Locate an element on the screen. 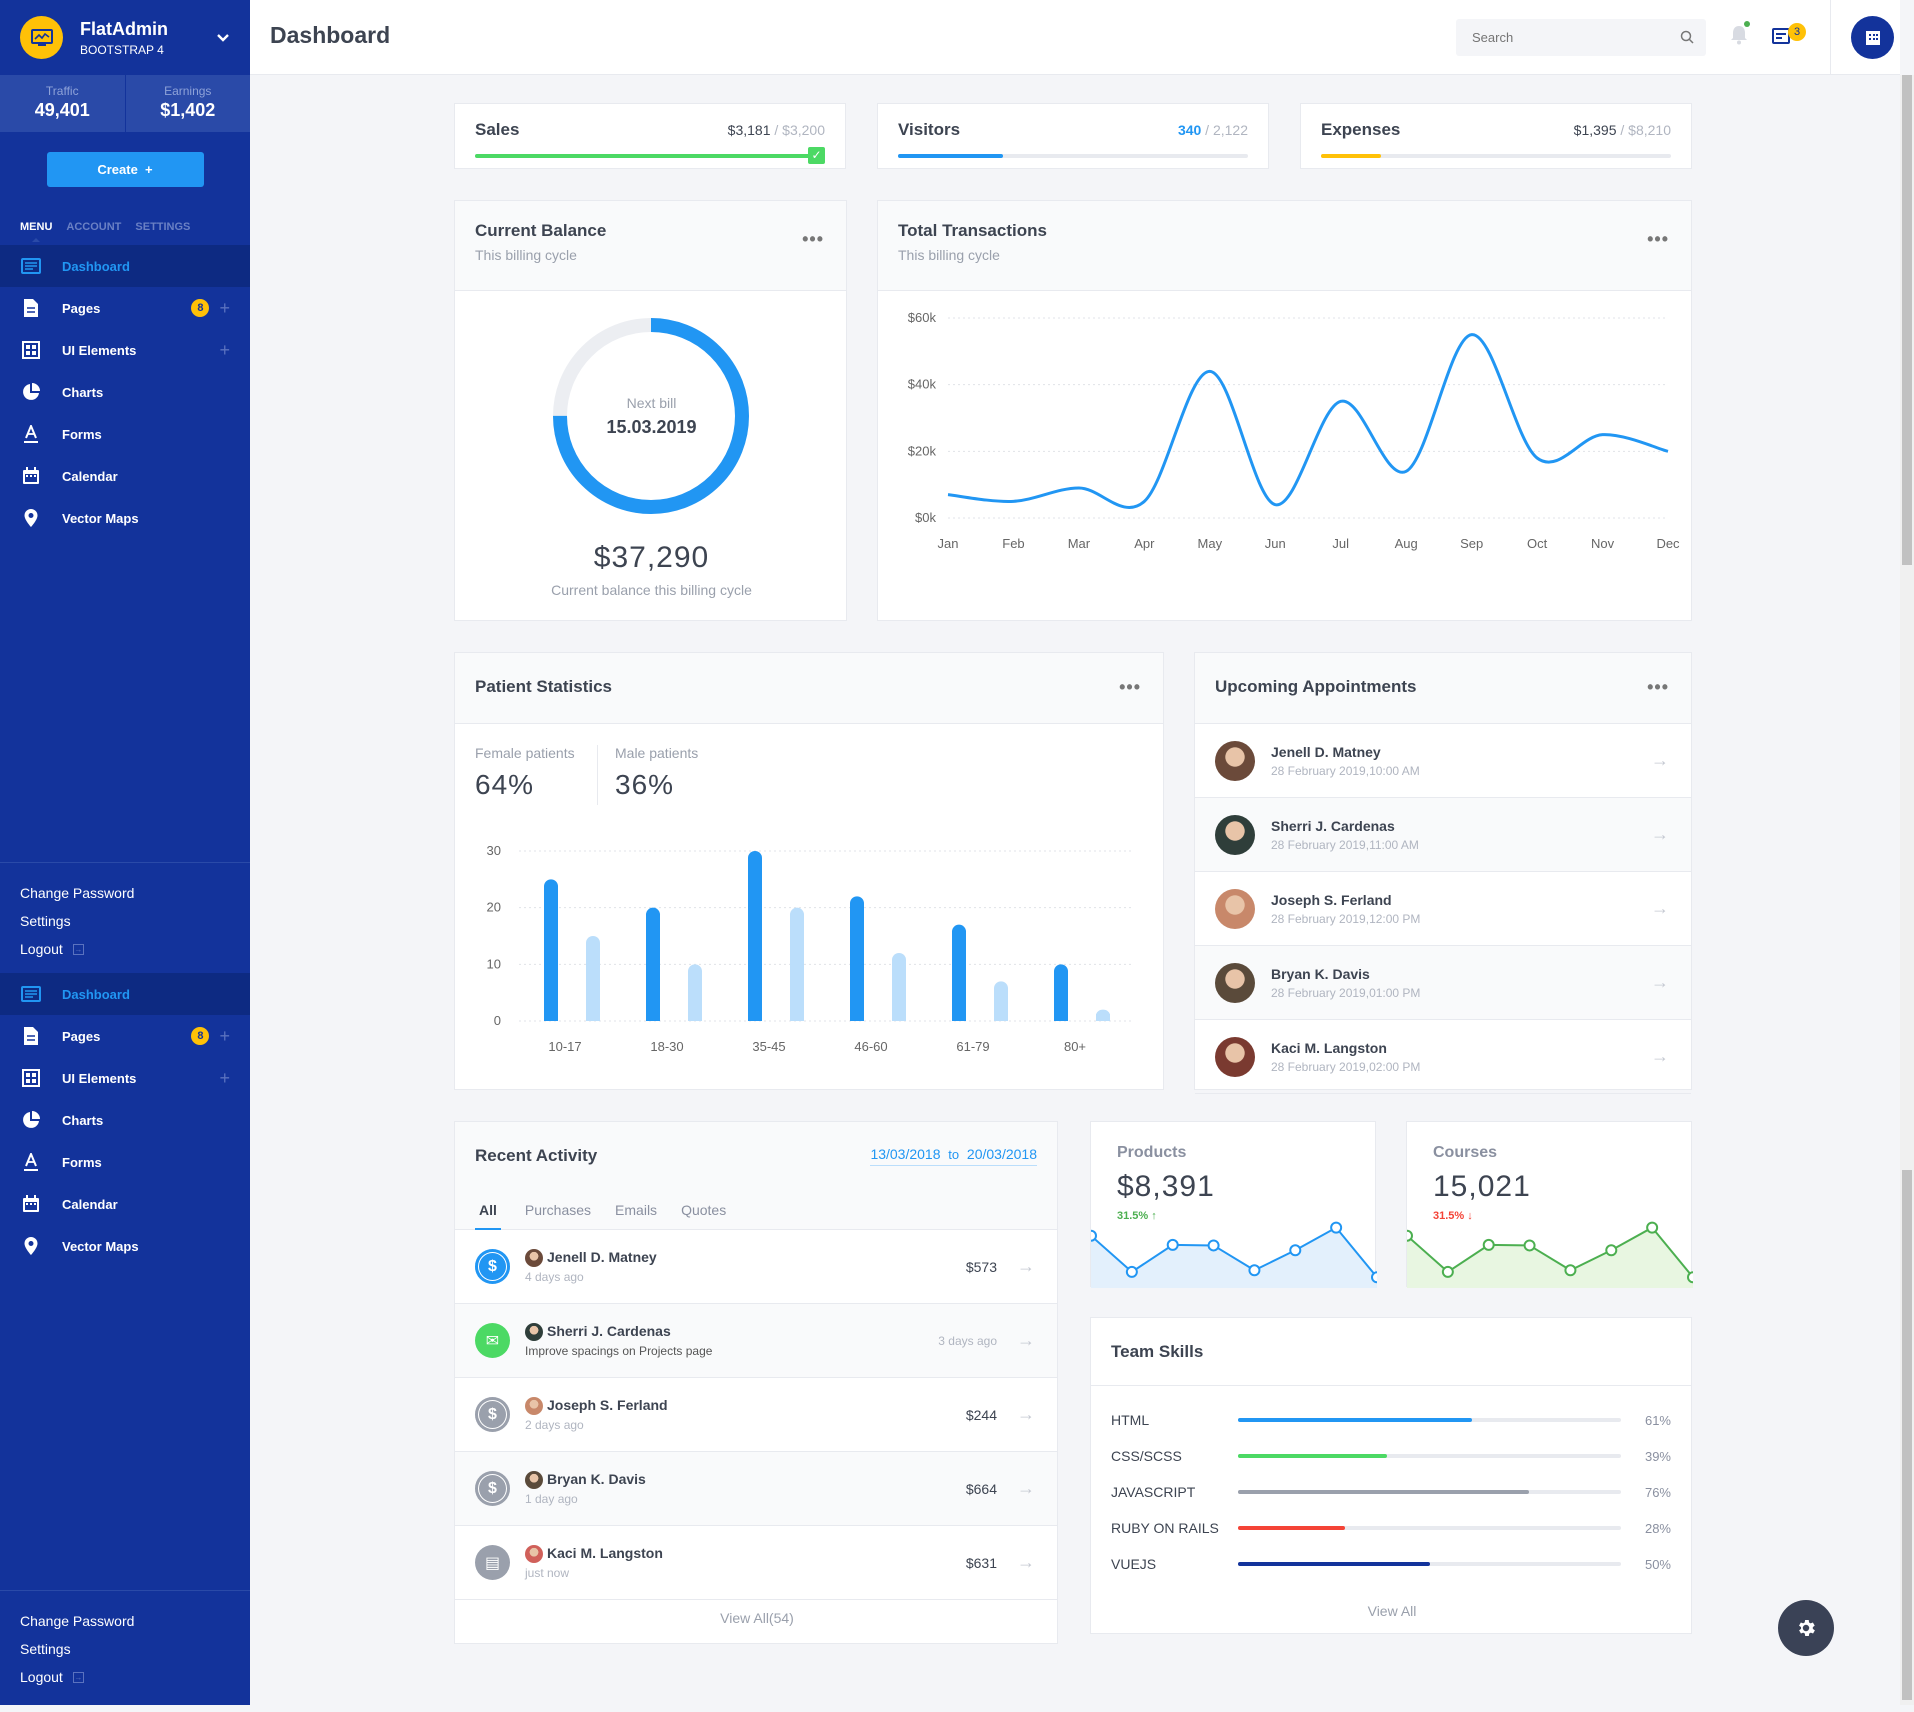 Image resolution: width=1914 pixels, height=1712 pixels. appointment-item: Bryan K. Davis 28 February 2019,01:00 PM → is located at coordinates (1443, 983).